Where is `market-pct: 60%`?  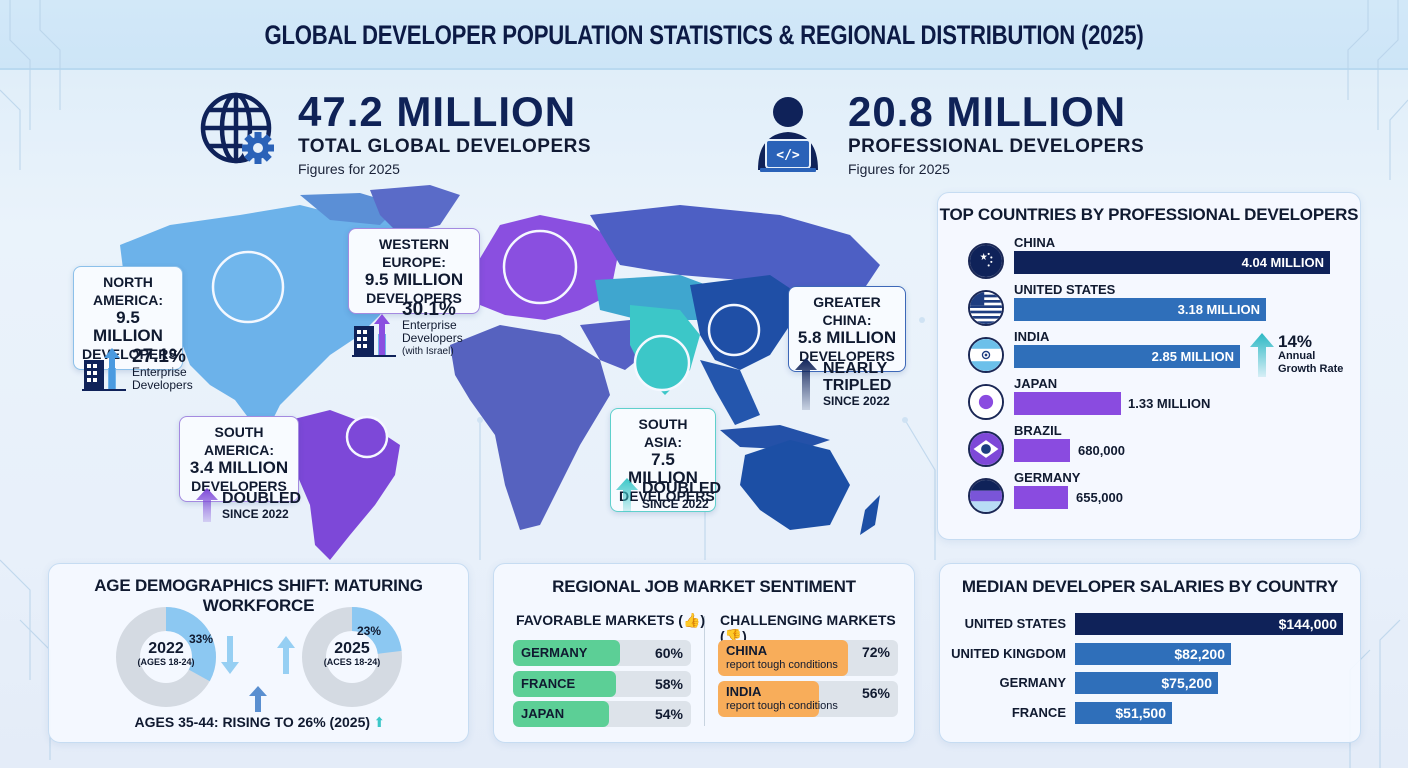
market-pct: 60% is located at coordinates (668, 653).